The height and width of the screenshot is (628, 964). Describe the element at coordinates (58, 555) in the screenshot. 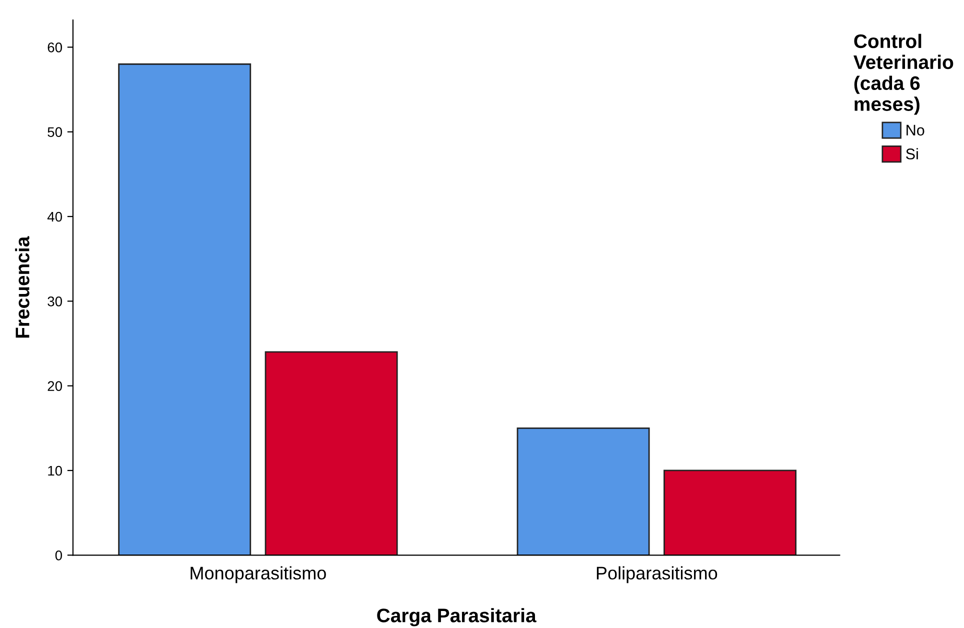

I see `y-tick-label: 0` at that location.